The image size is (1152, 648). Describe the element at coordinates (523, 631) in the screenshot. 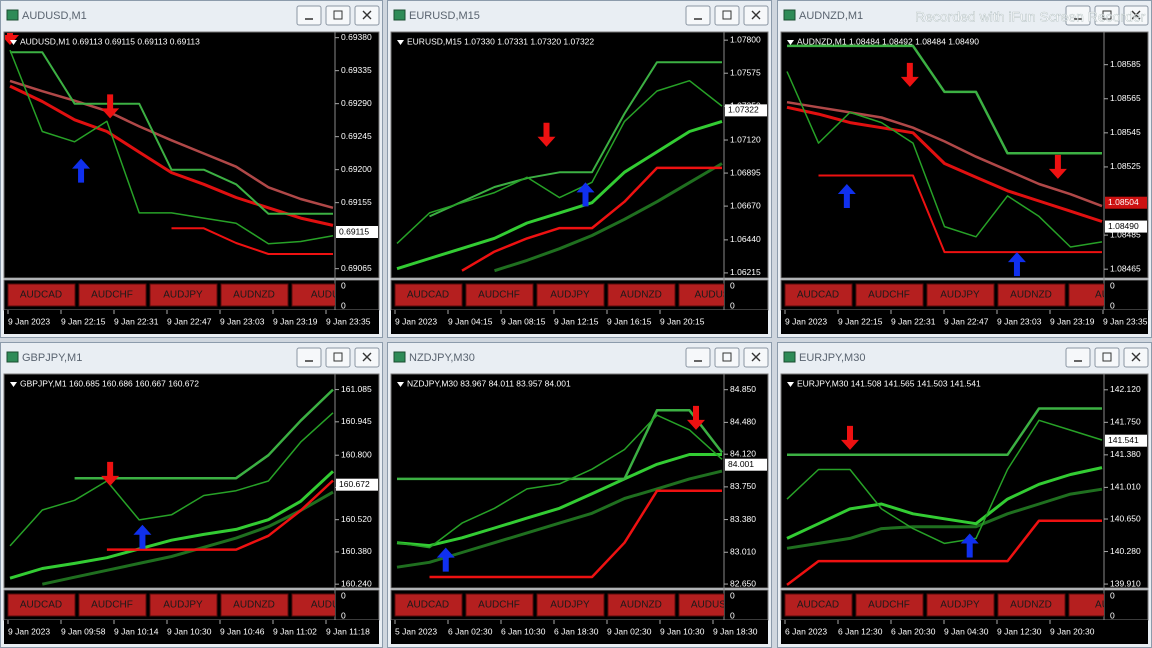

I see `time-label: 6 Jan 10:30` at that location.